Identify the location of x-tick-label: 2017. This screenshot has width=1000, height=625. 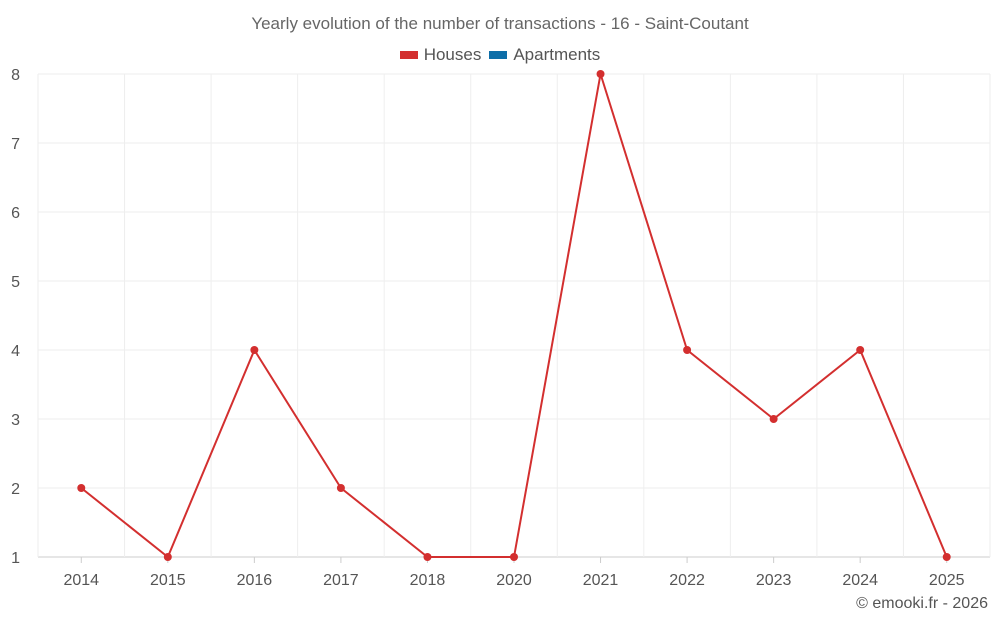
(341, 580).